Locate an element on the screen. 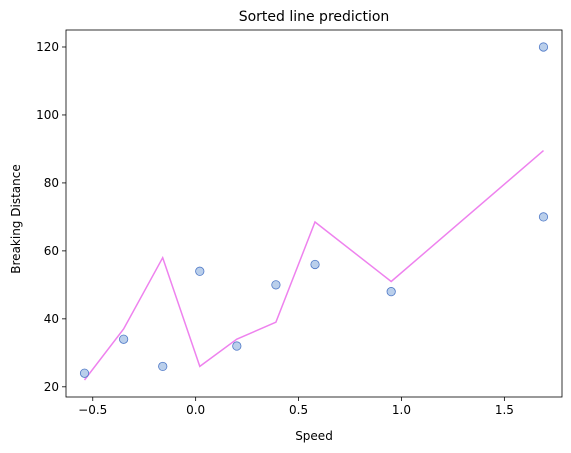  y-axis-label: Breaking Distance is located at coordinates (16, 218).